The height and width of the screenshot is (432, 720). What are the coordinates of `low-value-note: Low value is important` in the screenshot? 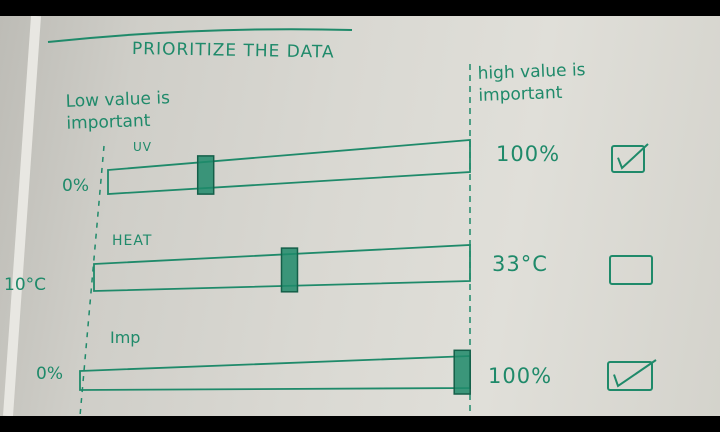 It's located at (118, 111).